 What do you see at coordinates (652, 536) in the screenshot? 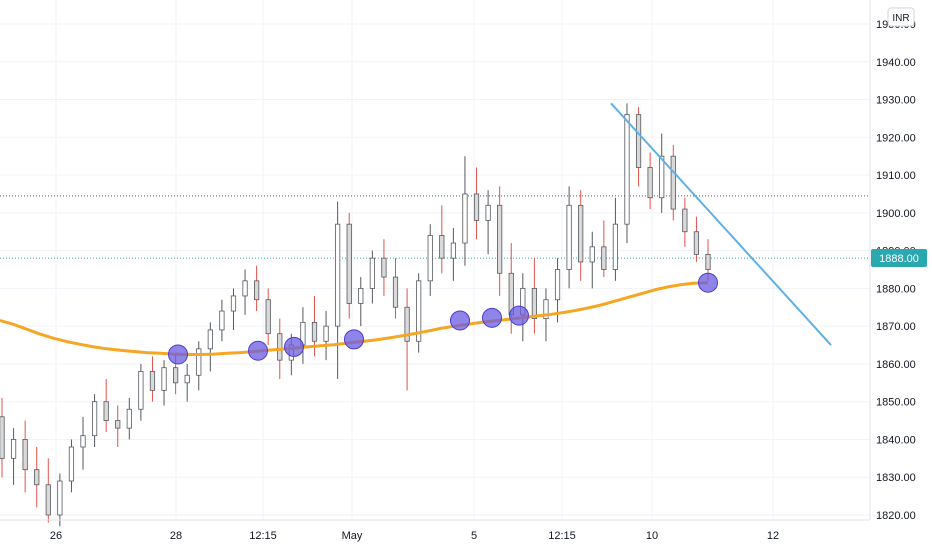
I see `time-tick-label: 10` at bounding box center [652, 536].